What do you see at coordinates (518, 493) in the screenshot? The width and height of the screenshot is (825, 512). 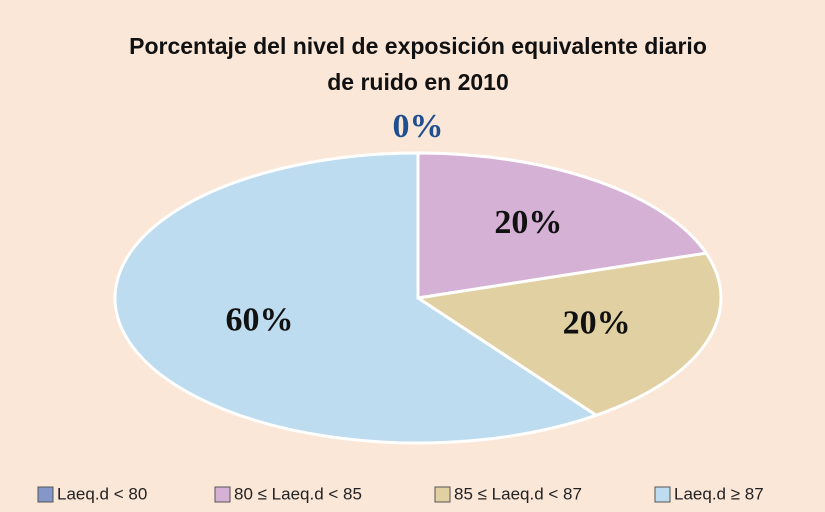 I see `legend-label: 85 ≤ Laeq.d < 87` at bounding box center [518, 493].